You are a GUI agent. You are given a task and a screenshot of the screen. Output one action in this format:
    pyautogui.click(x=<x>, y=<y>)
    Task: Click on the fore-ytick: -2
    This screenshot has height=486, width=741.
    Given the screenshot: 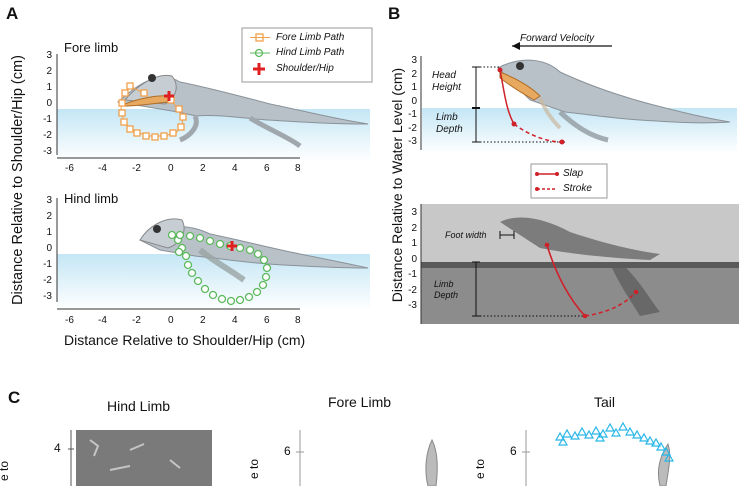 What is the action you would take?
    pyautogui.click(x=47, y=135)
    